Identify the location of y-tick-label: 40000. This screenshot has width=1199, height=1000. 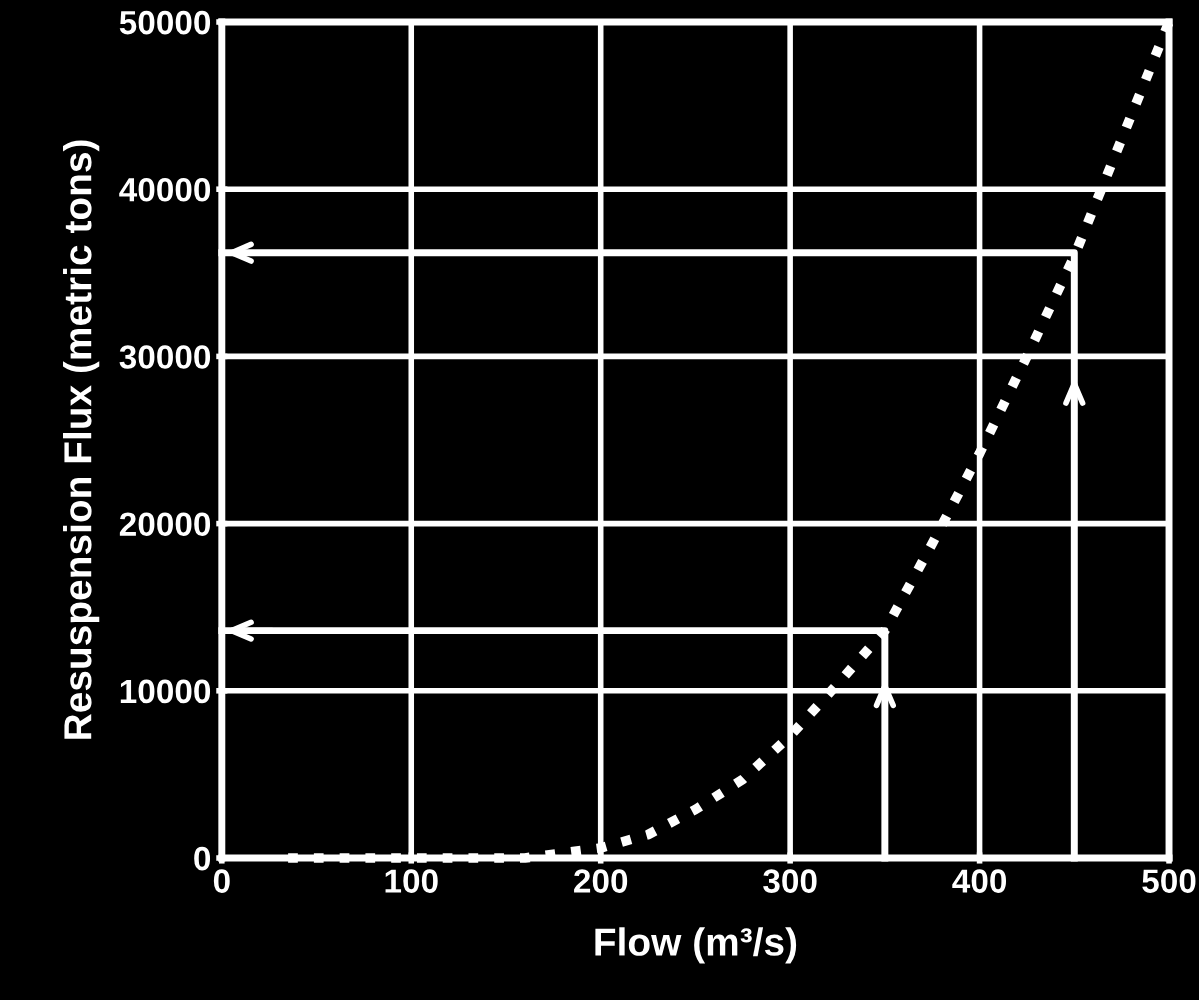
(165, 190).